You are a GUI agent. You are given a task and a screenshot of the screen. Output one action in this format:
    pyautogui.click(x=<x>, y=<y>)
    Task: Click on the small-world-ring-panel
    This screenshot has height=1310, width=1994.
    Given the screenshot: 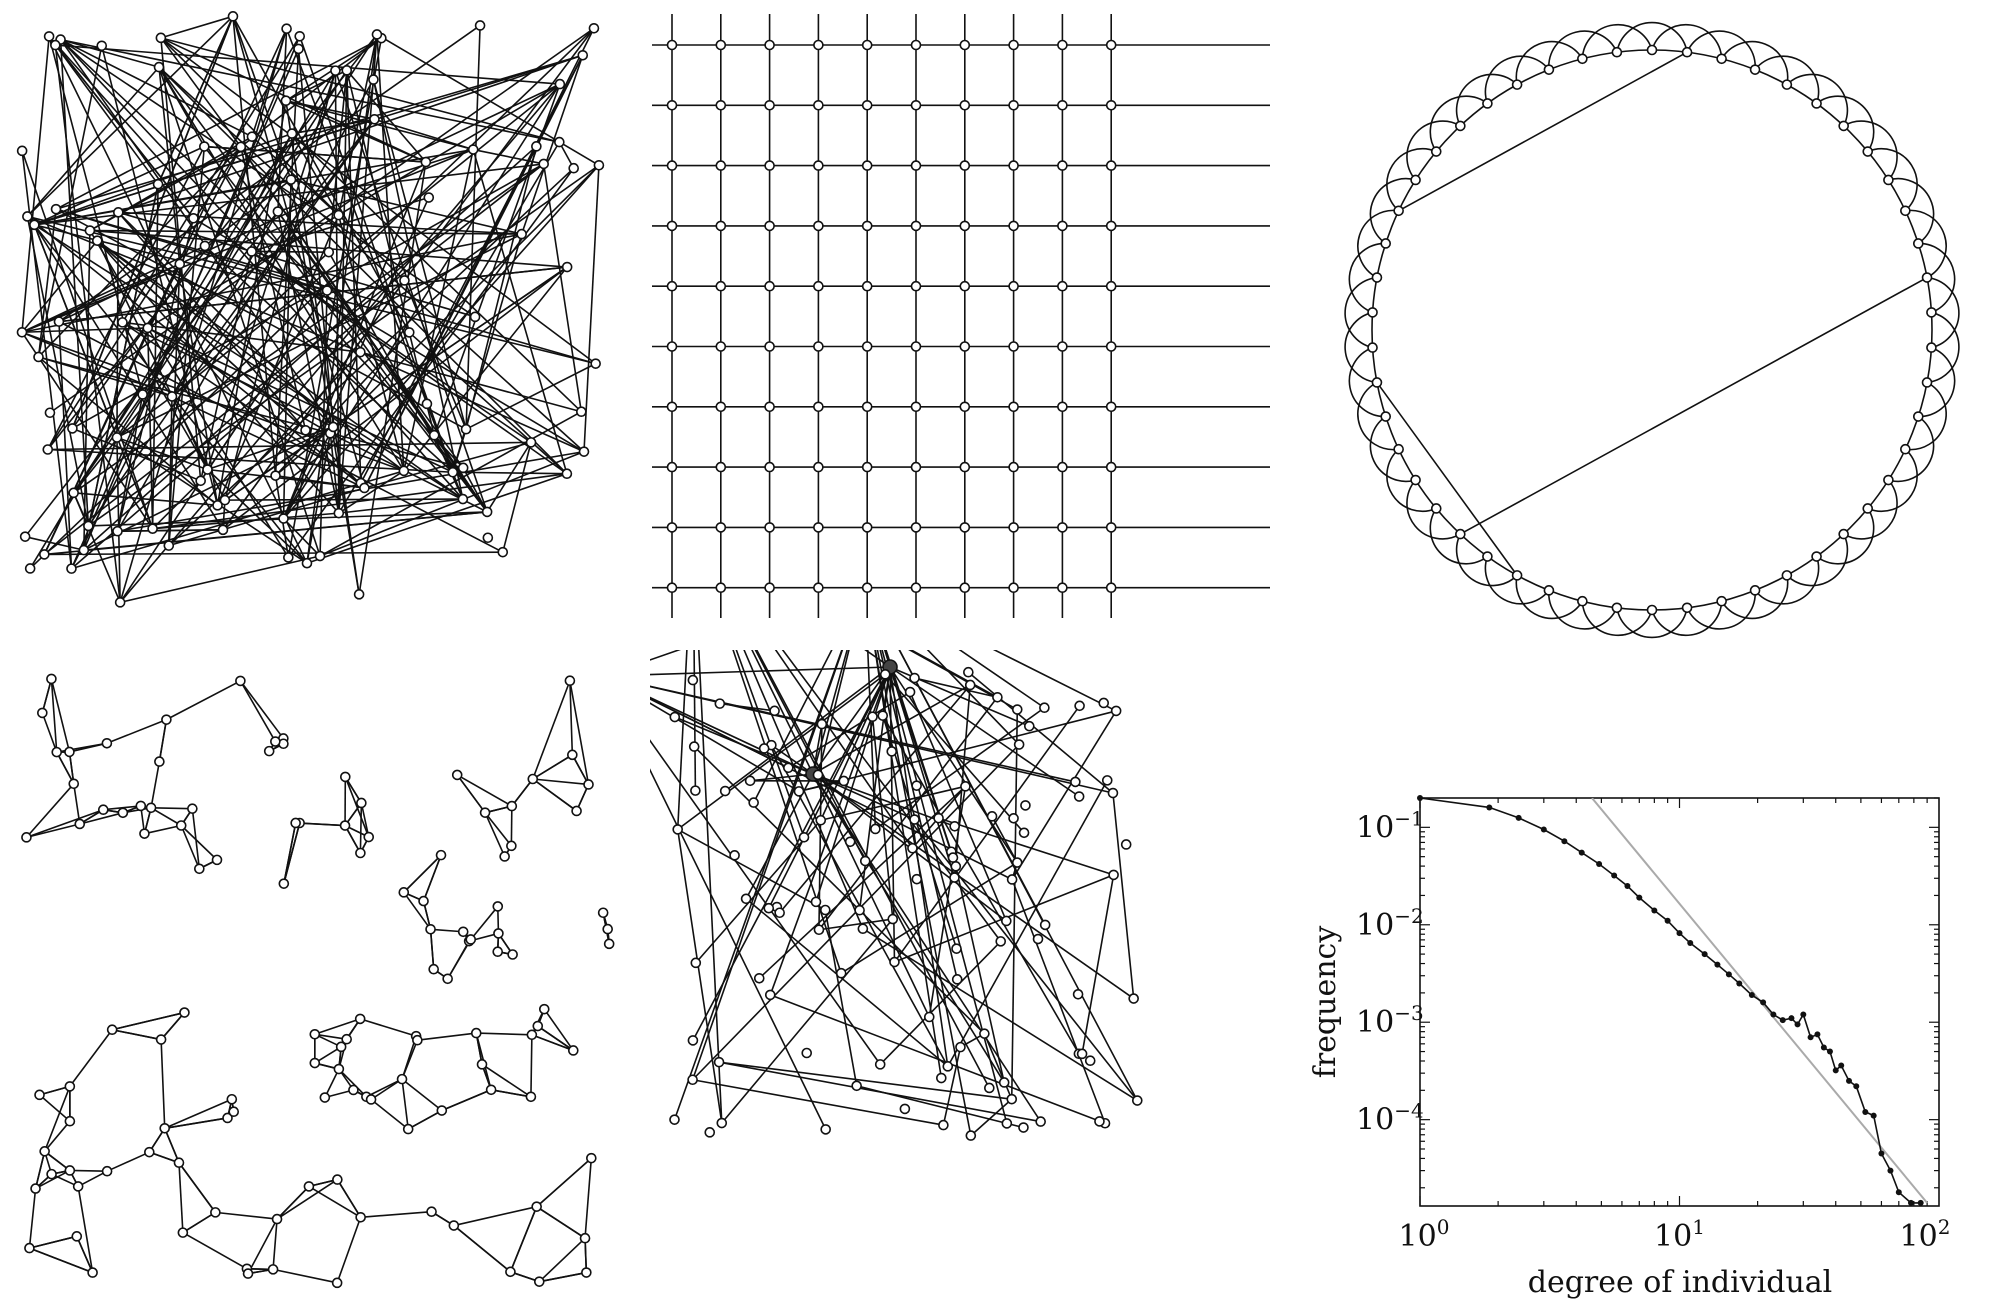 What is the action you would take?
    pyautogui.click(x=1652, y=330)
    